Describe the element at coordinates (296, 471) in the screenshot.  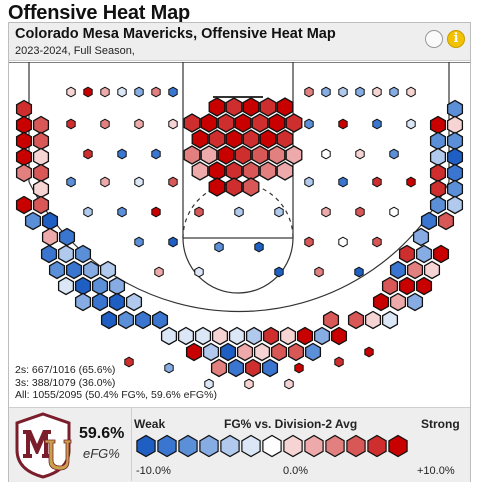
I see `legend-mid-label: 0.0%` at that location.